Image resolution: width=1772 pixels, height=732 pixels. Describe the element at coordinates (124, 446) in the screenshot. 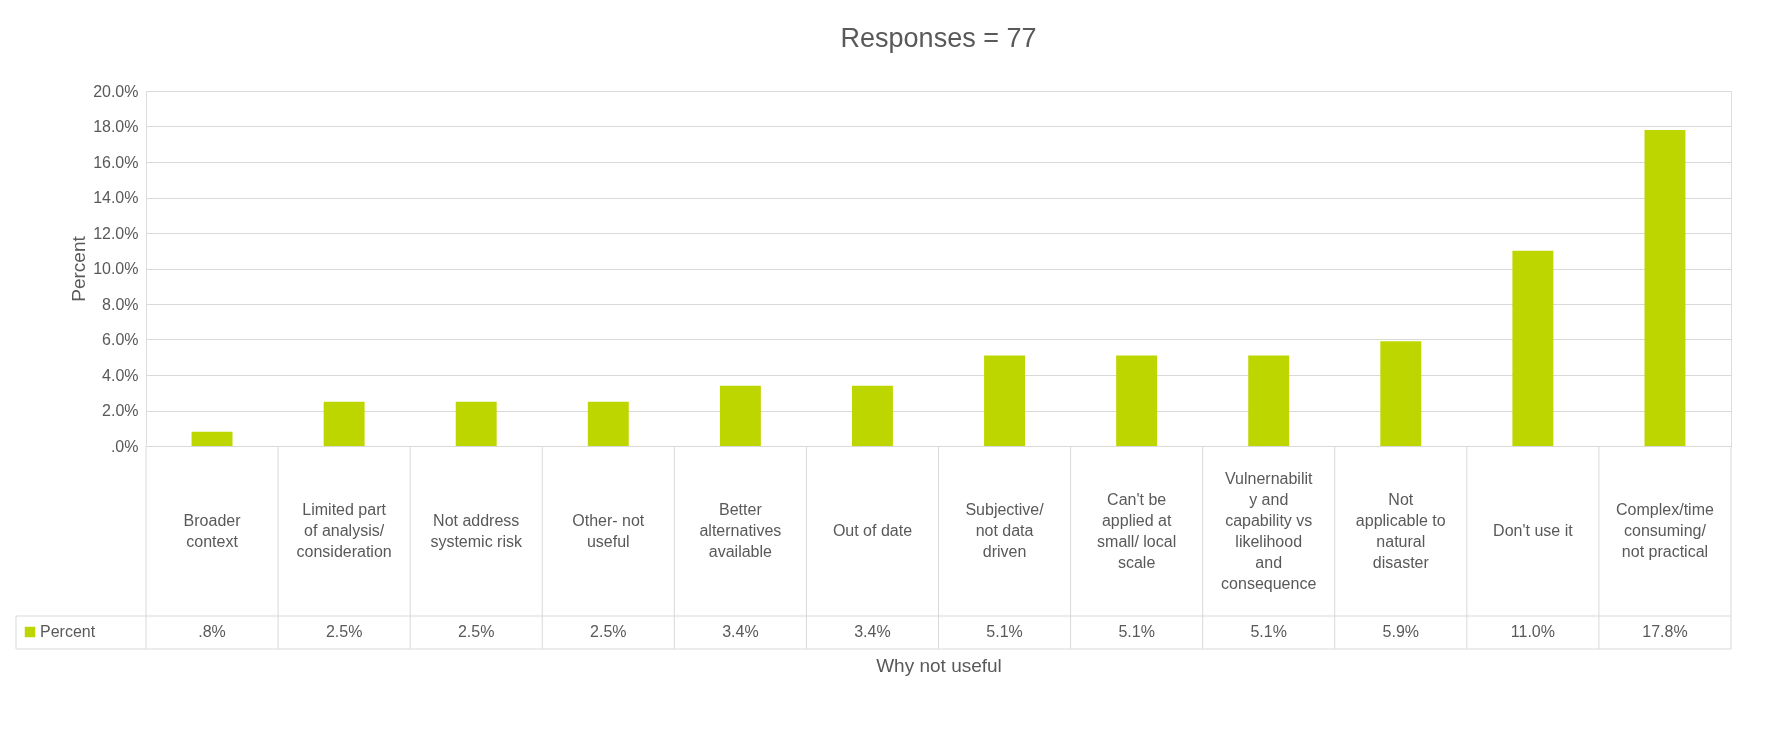

I see `y-tick-label: .0%` at that location.